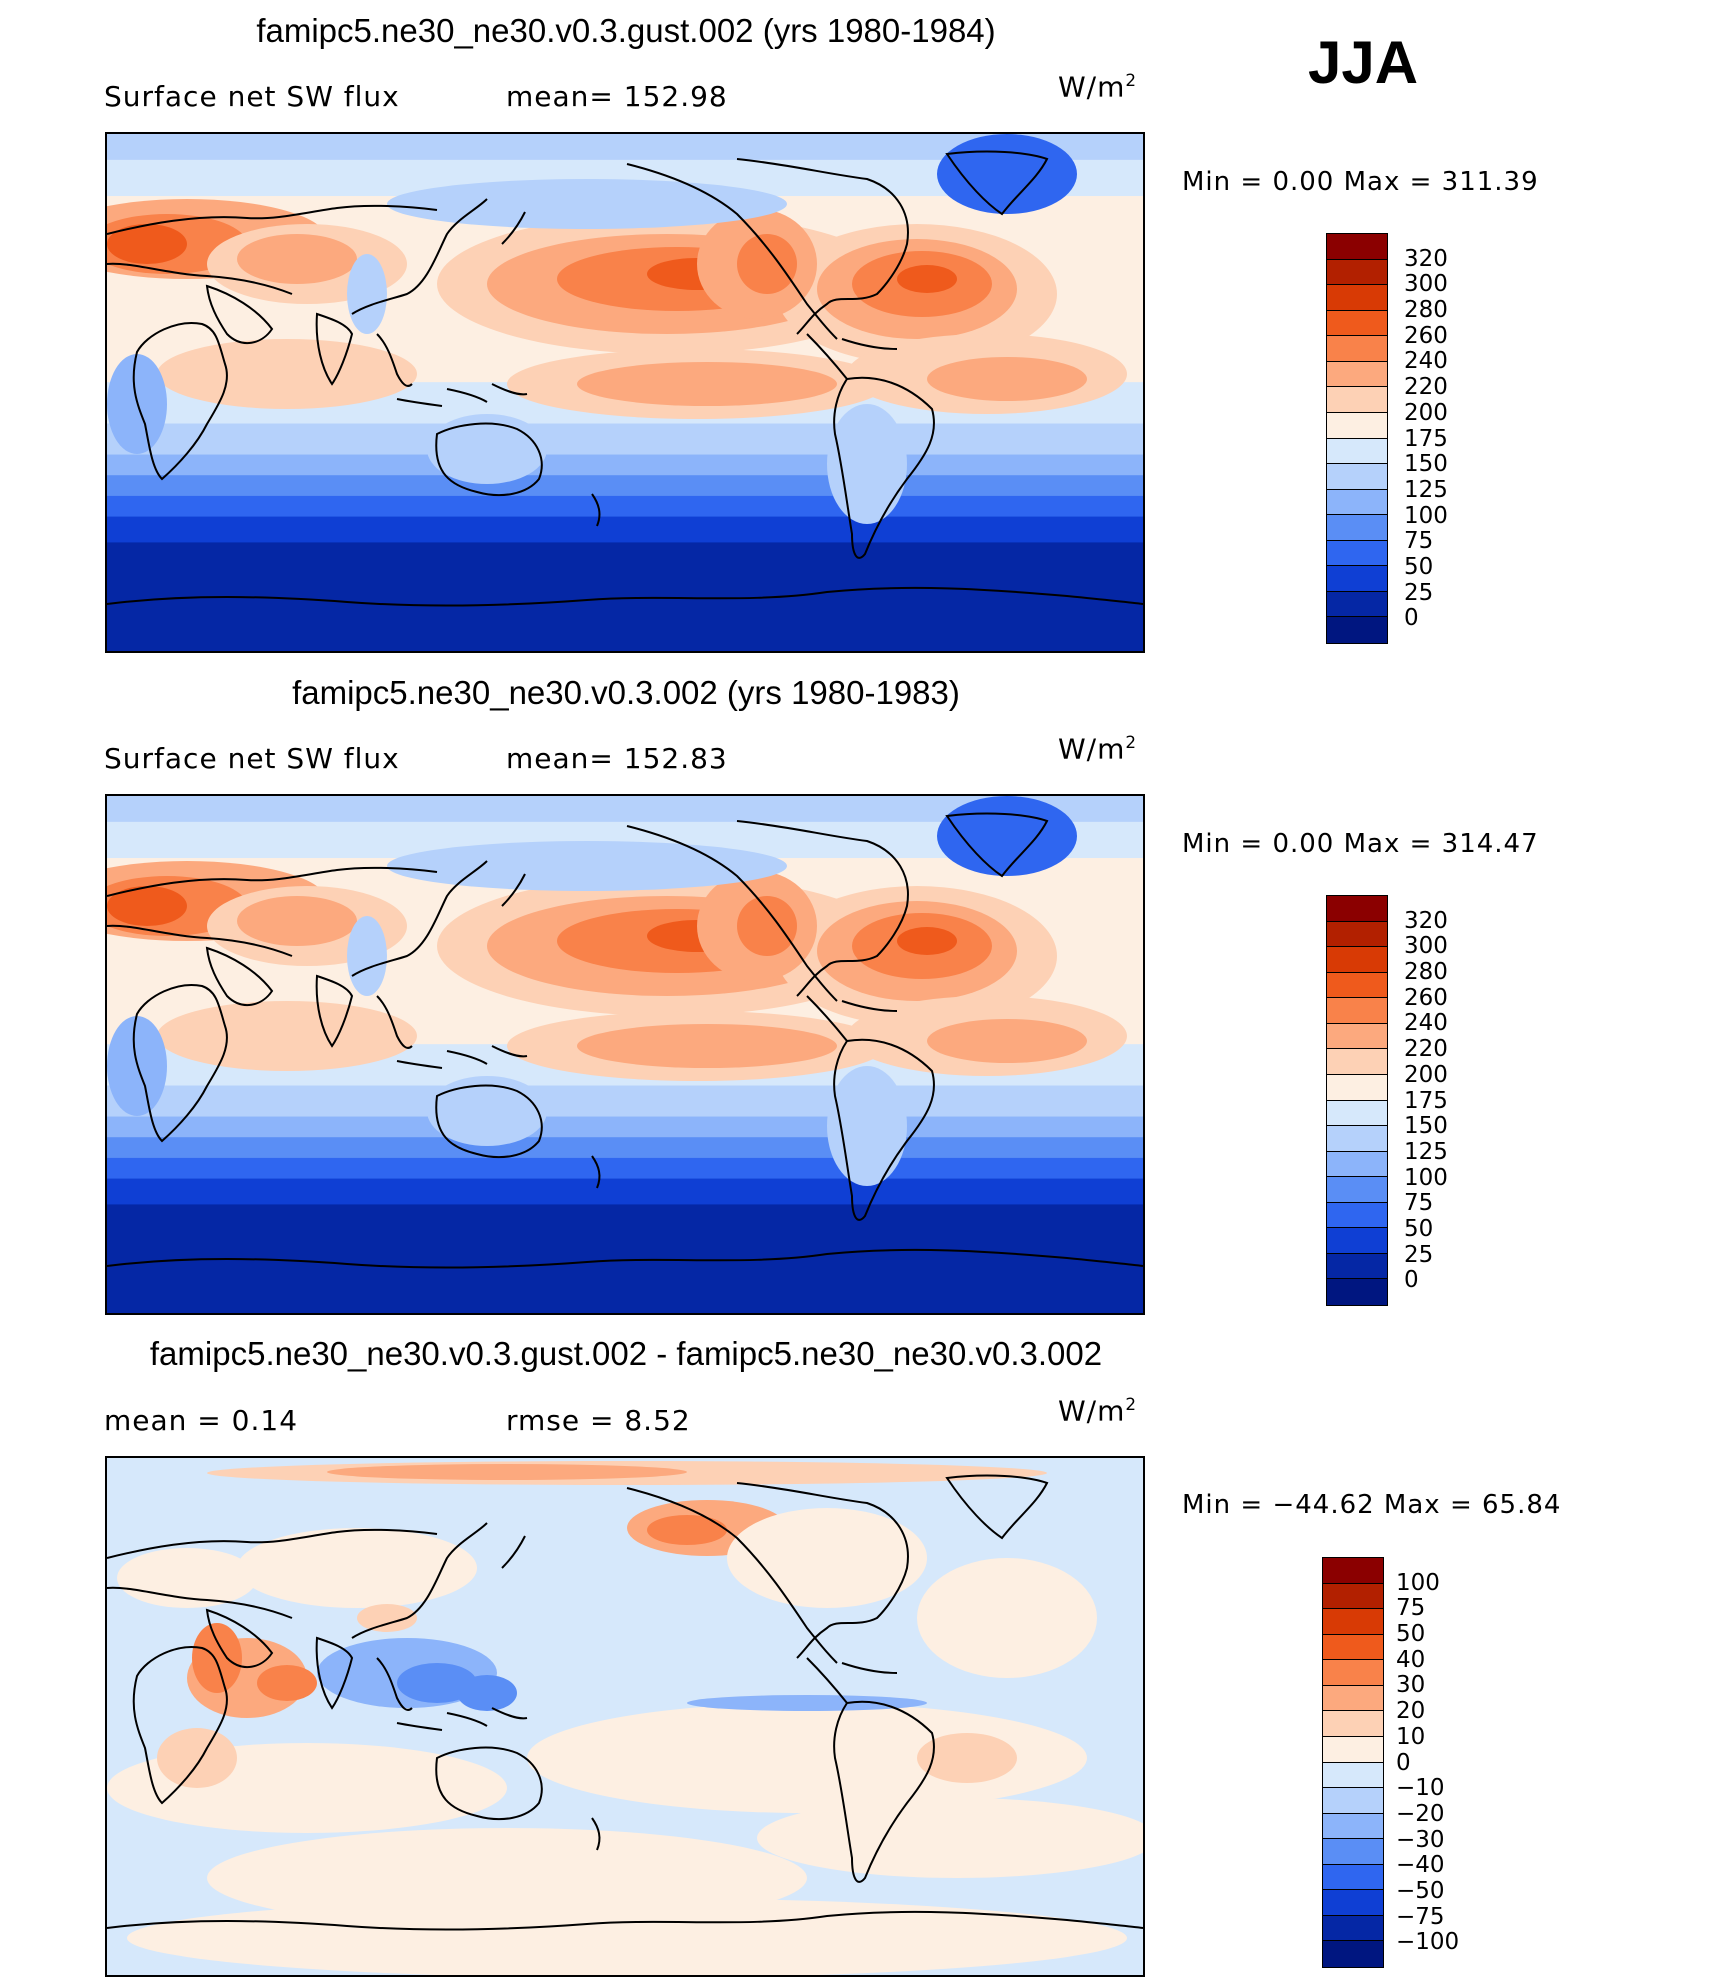  Describe the element at coordinates (1420, 1839) in the screenshot. I see `colorbar-tick-label: −30` at that location.